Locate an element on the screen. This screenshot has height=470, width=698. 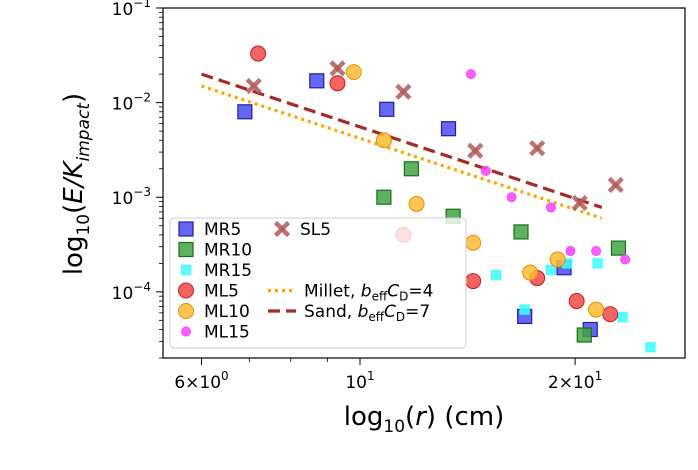
legend-label-sl5: SL5 is located at coordinates (315, 230).